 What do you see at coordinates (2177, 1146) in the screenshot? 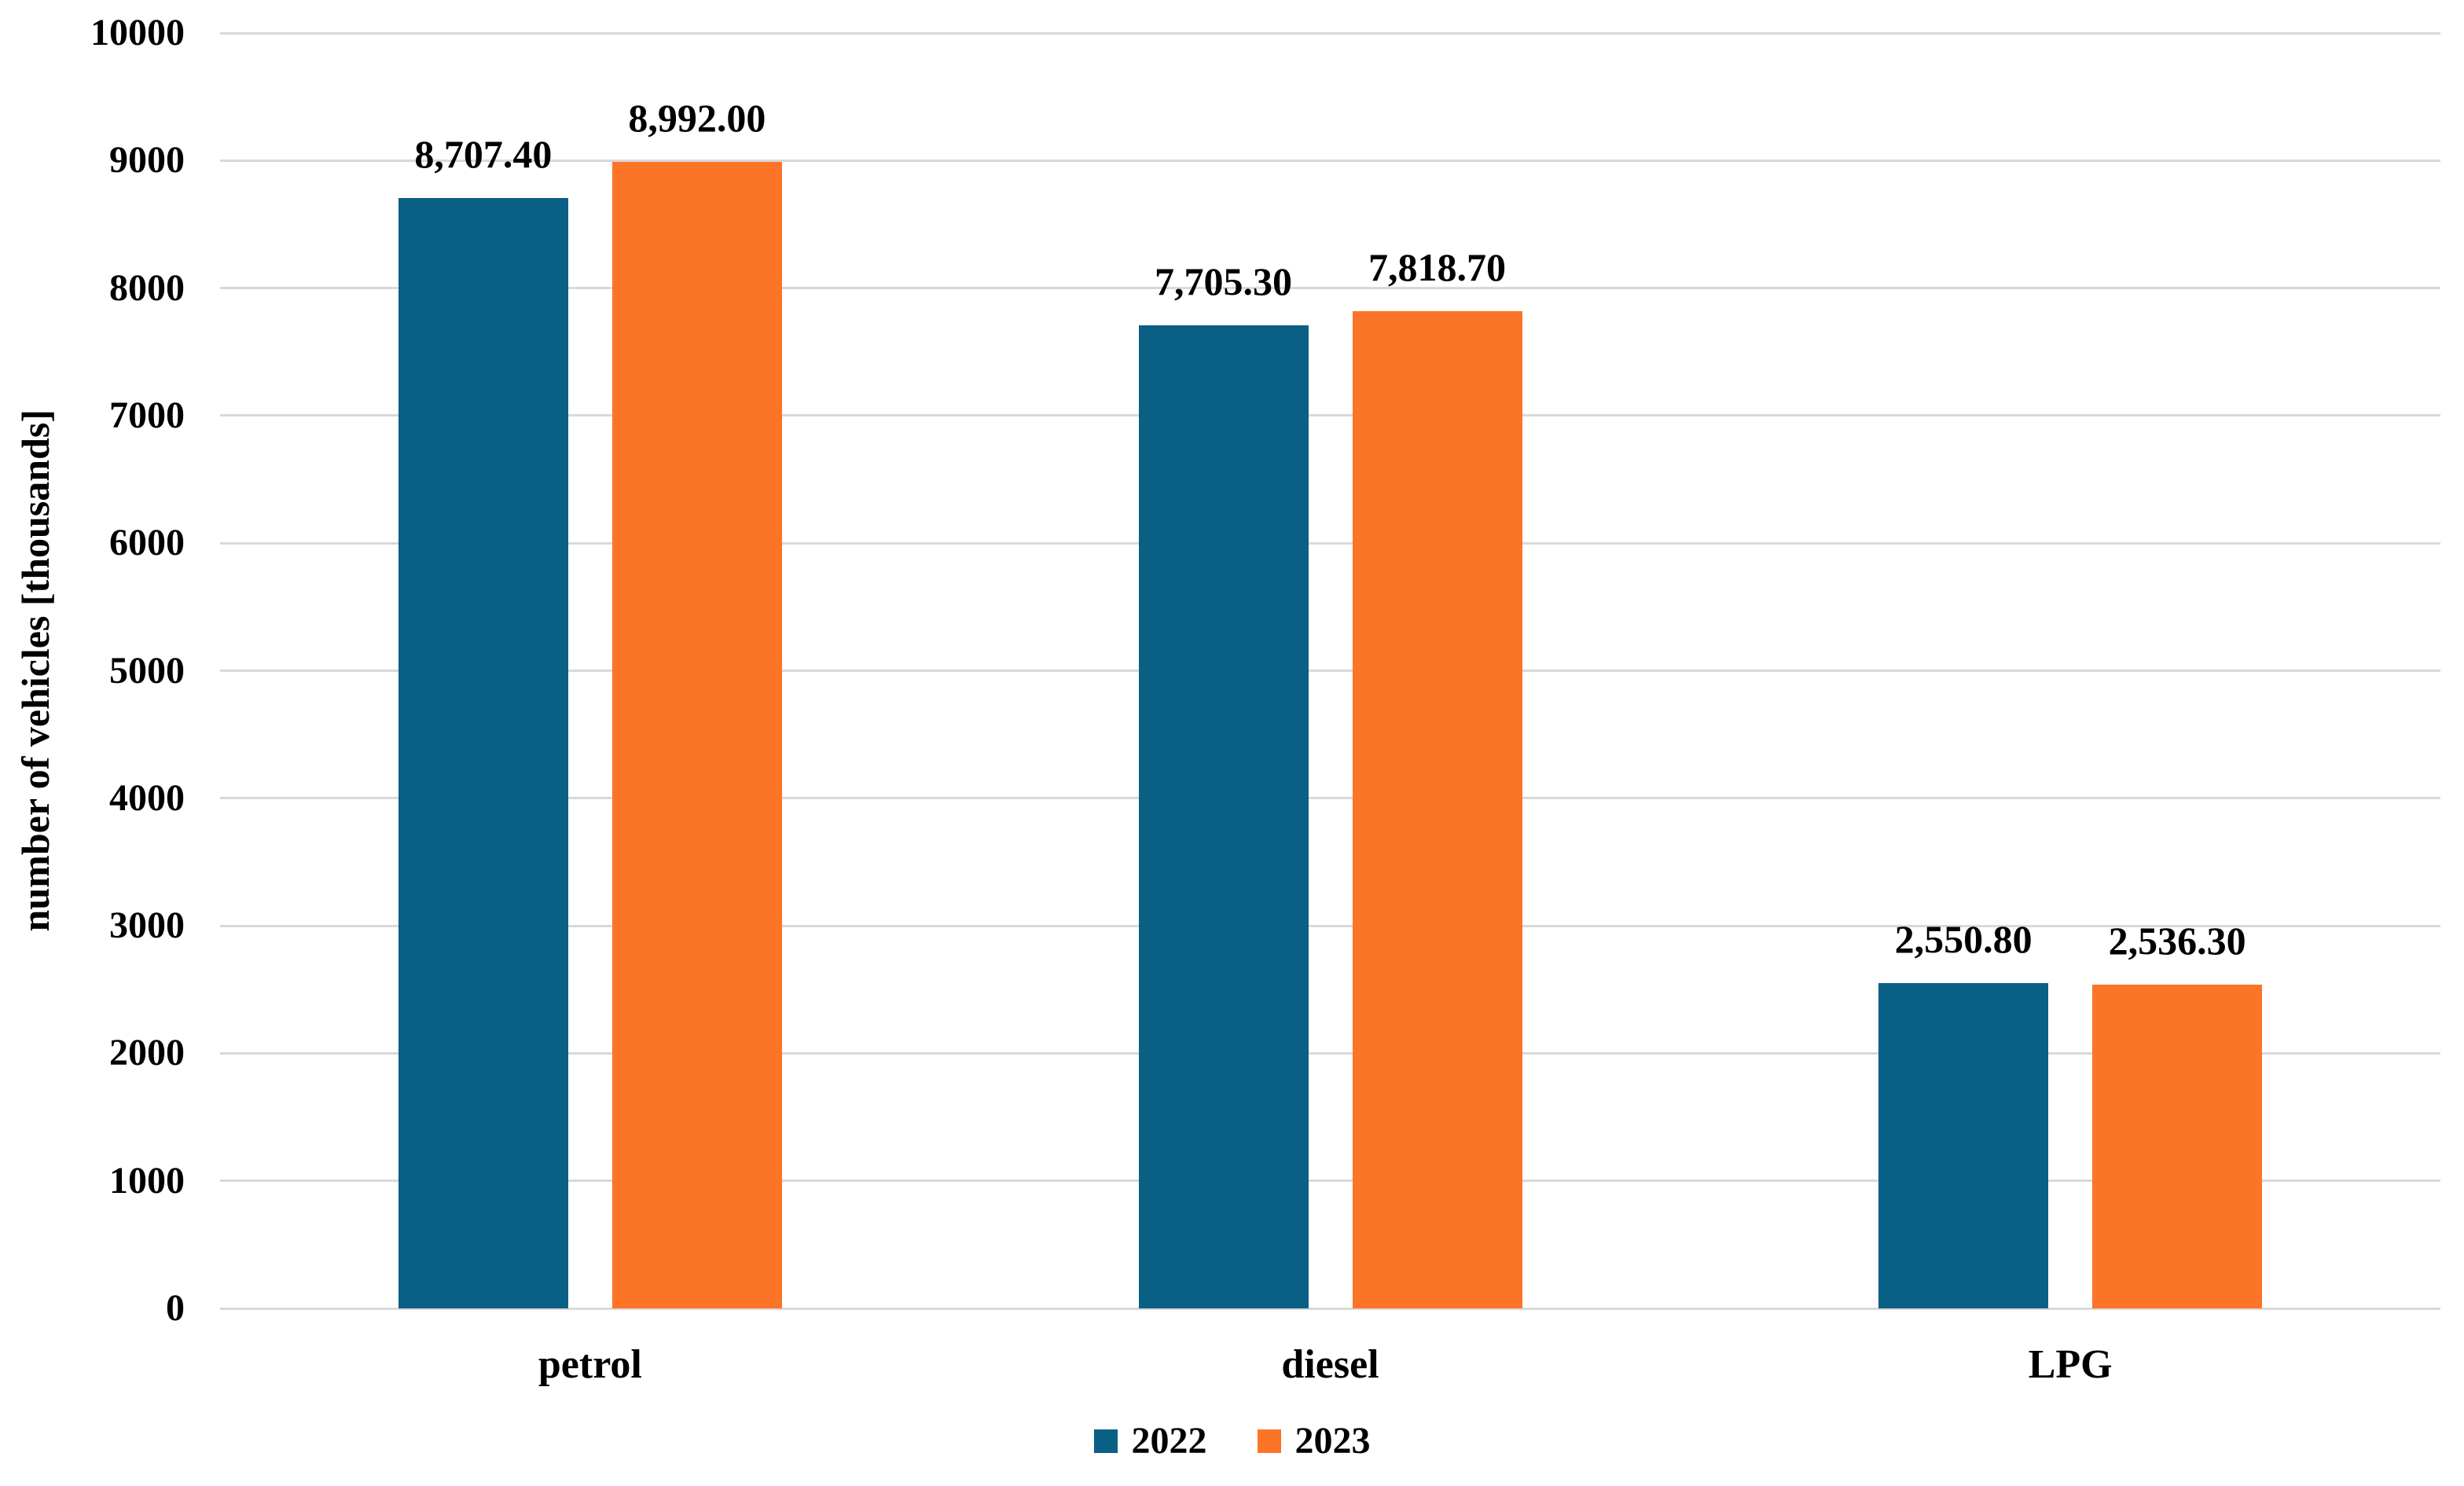
I see `bar-2023-lpg` at bounding box center [2177, 1146].